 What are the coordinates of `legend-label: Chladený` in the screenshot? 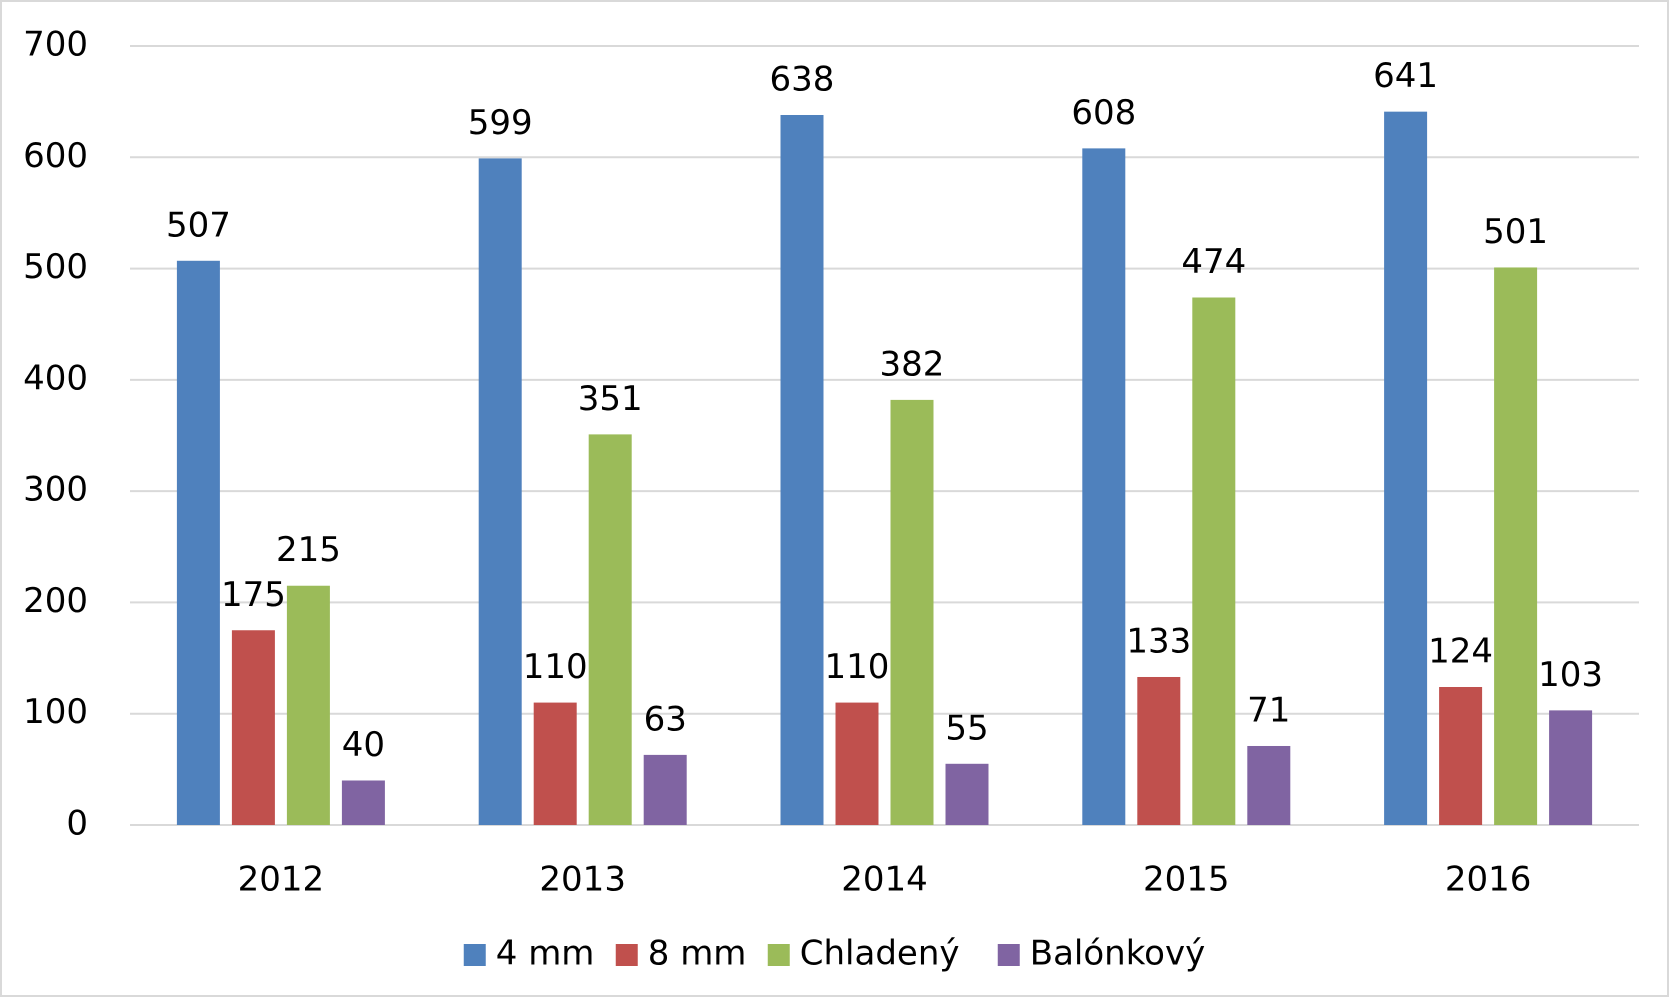 It's located at (880, 954).